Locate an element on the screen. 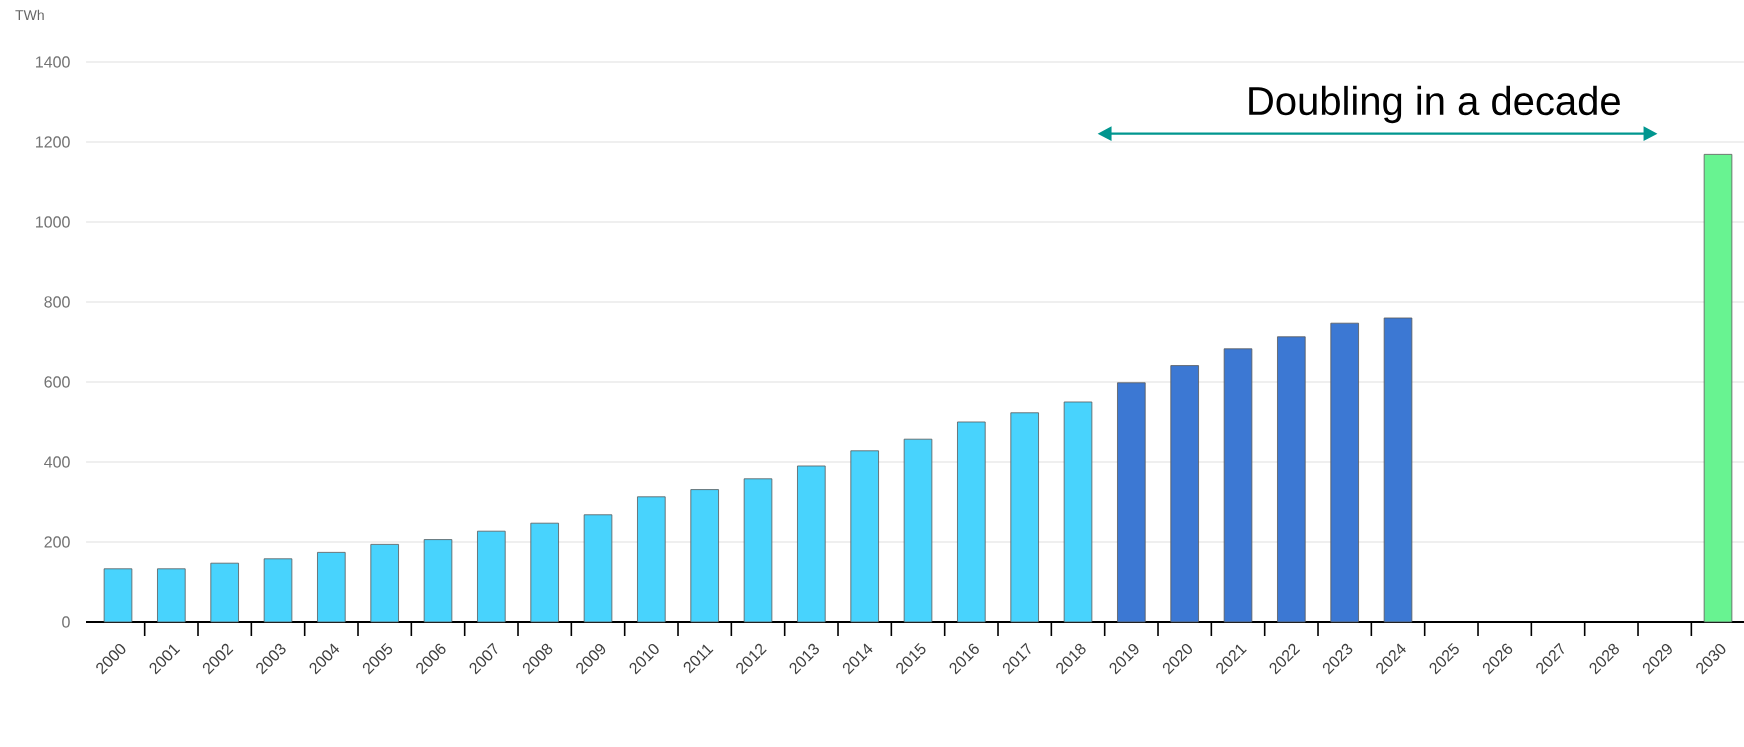 Image resolution: width=1744 pixels, height=747 pixels. y-axis-title: TWh is located at coordinates (29, 14).